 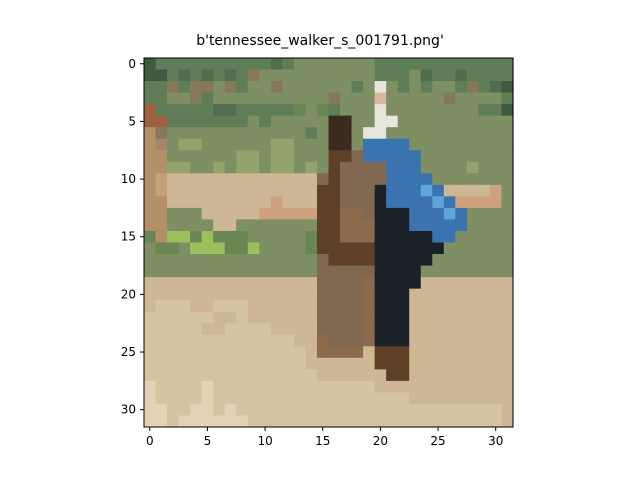 I want to click on y-tick-label: 5, so click(x=132, y=121).